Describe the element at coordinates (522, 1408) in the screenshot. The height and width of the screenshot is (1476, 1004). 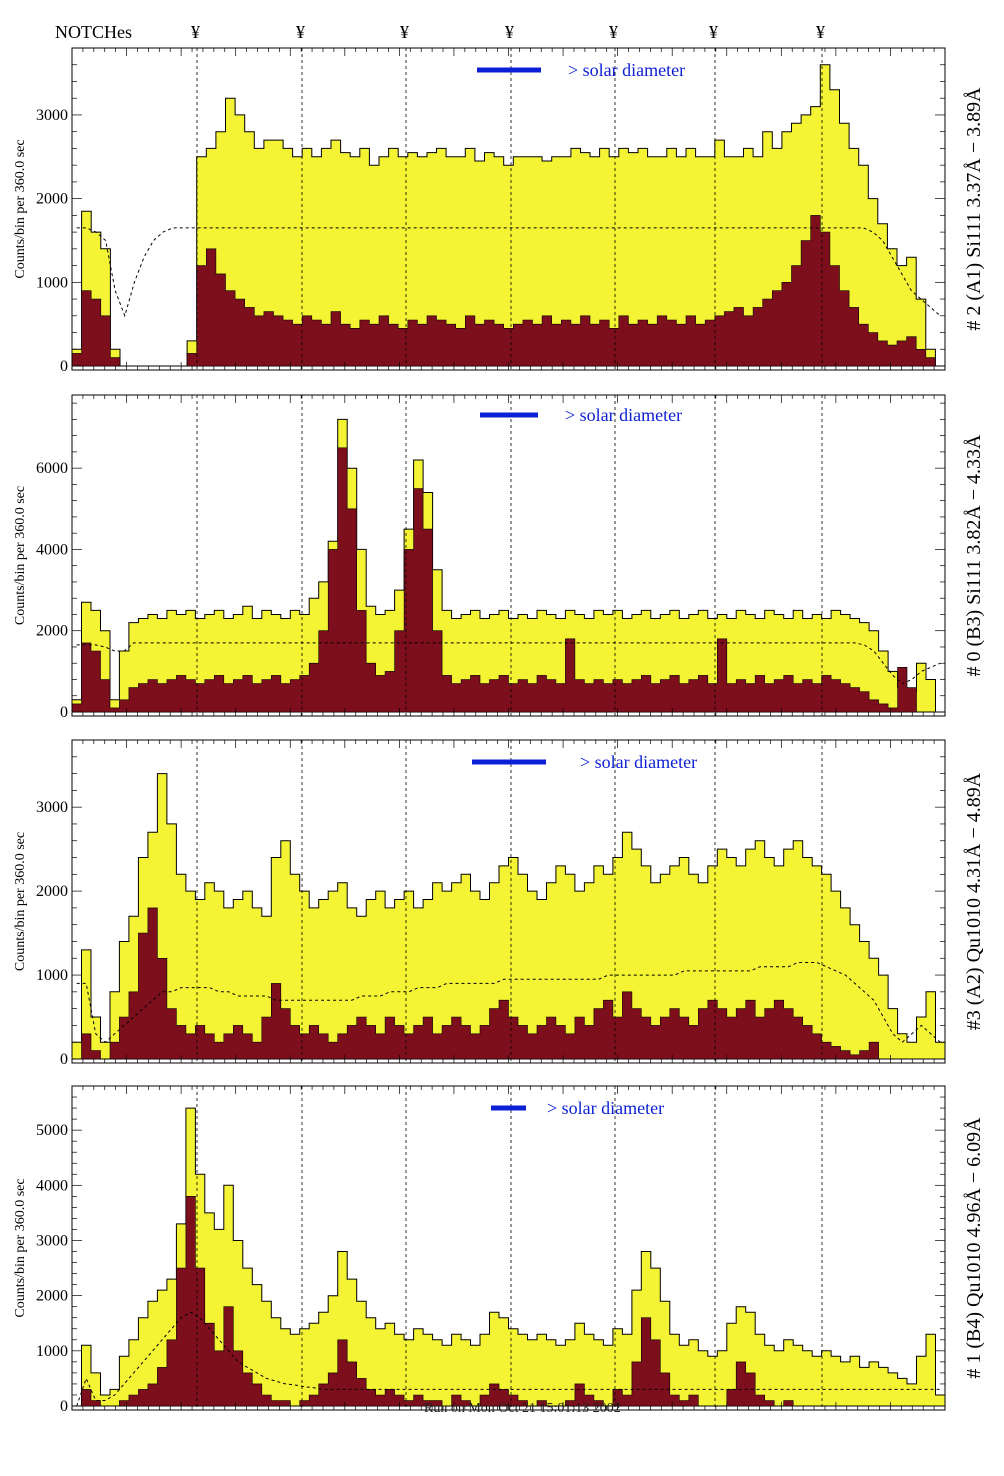
I see `run-footer: Run on Mon Oct 21 15:01:13 2002` at that location.